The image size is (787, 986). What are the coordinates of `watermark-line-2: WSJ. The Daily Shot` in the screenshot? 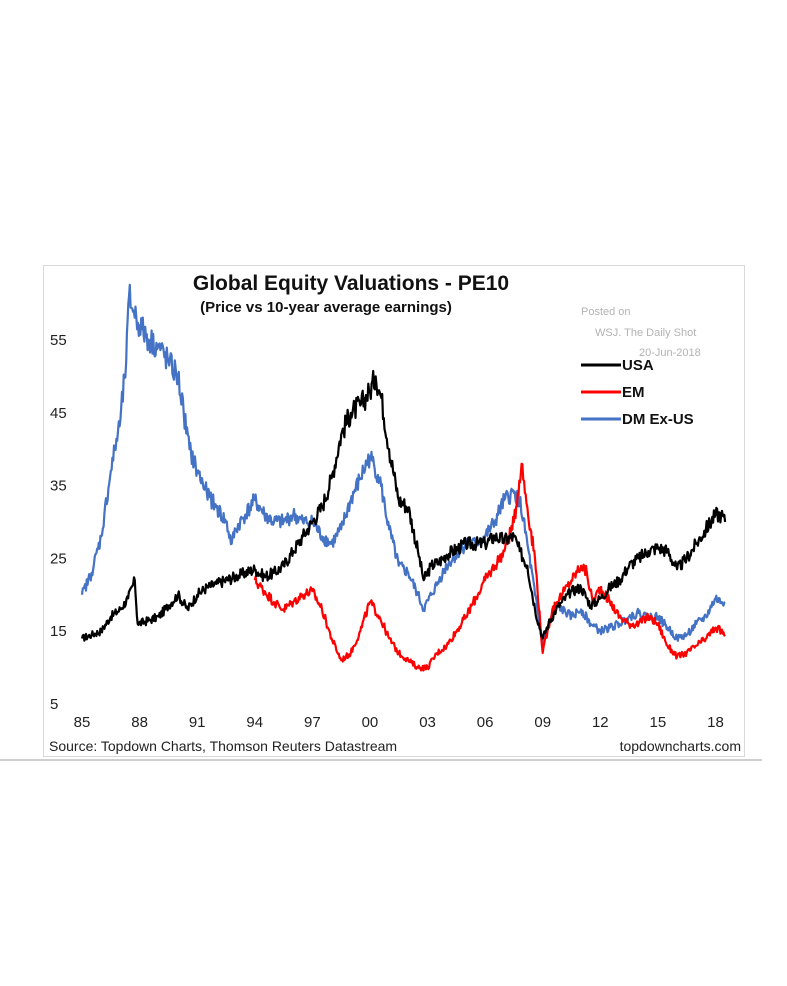 It's located at (645, 333).